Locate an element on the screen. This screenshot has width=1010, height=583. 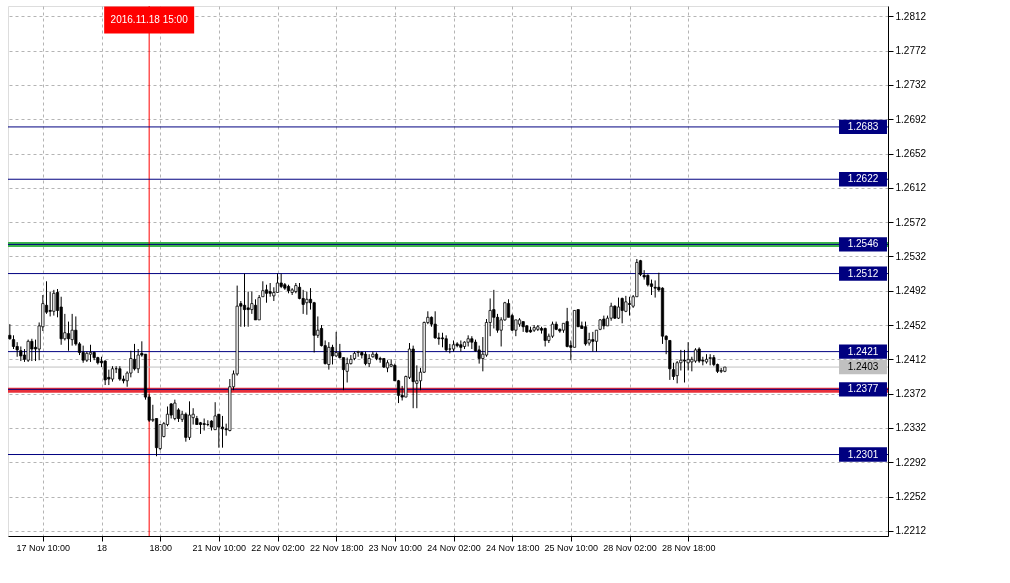
y-tick-label: 1.2372 is located at coordinates (911, 394).